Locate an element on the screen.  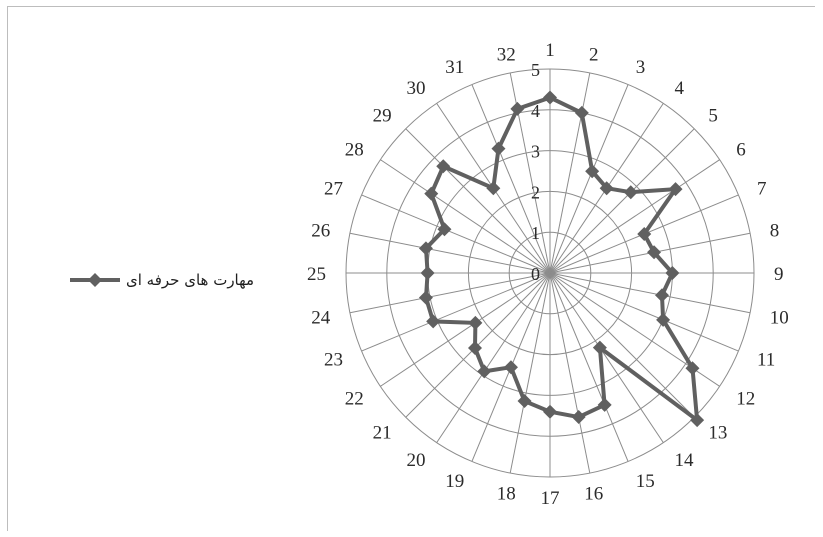
legend-swatch-marker is located at coordinates (95, 280).